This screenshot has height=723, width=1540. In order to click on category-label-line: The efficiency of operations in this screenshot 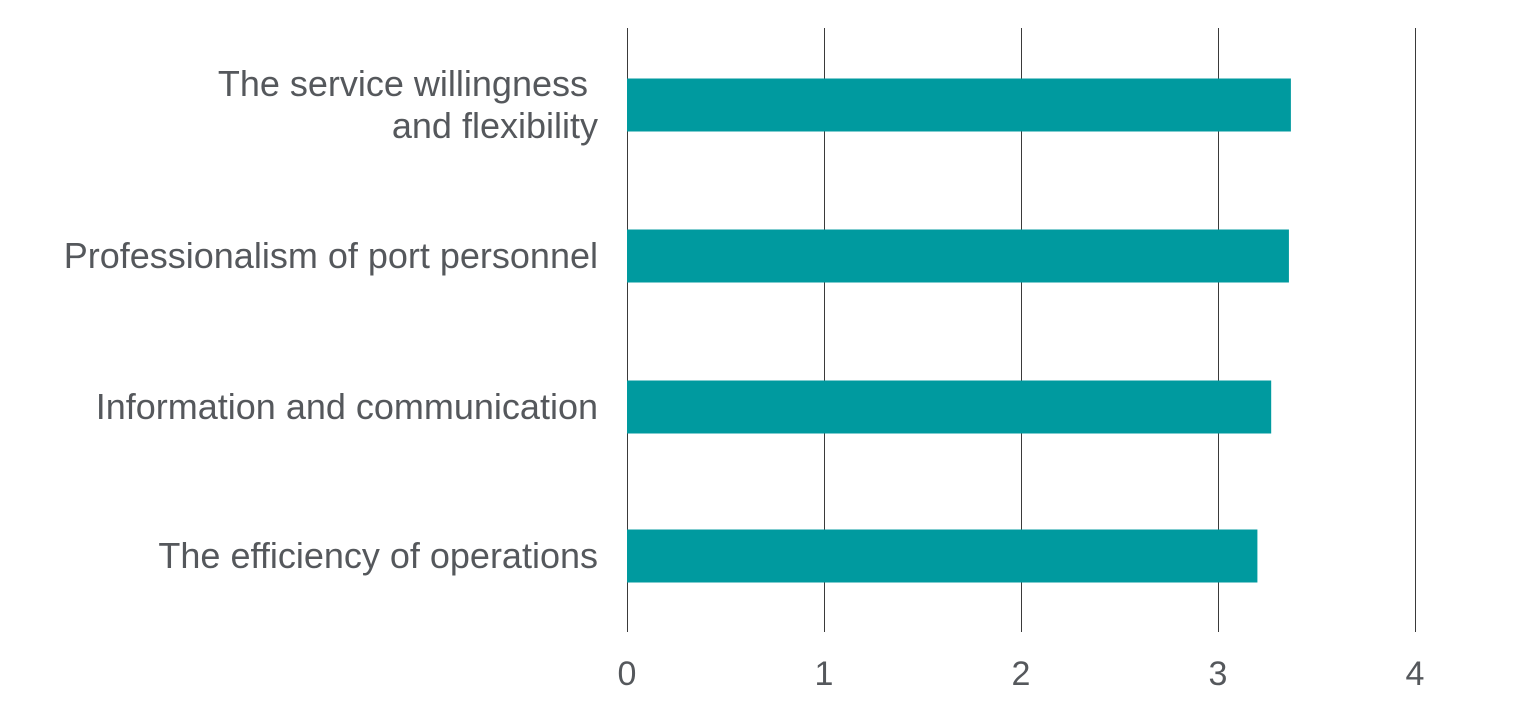, I will do `click(378, 555)`.